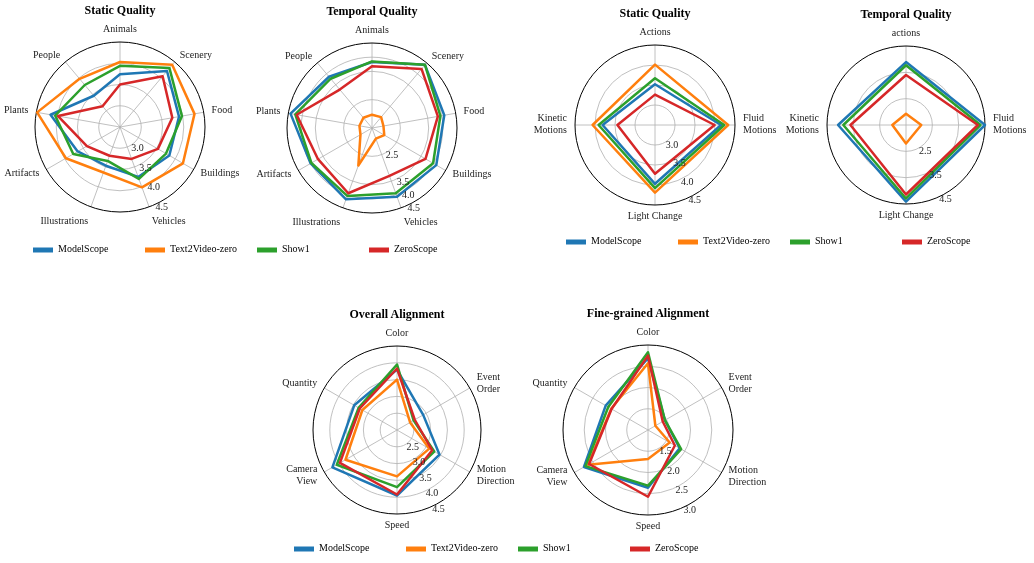  Describe the element at coordinates (655, 32) in the screenshot. I see `spoke-label: Actions` at that location.